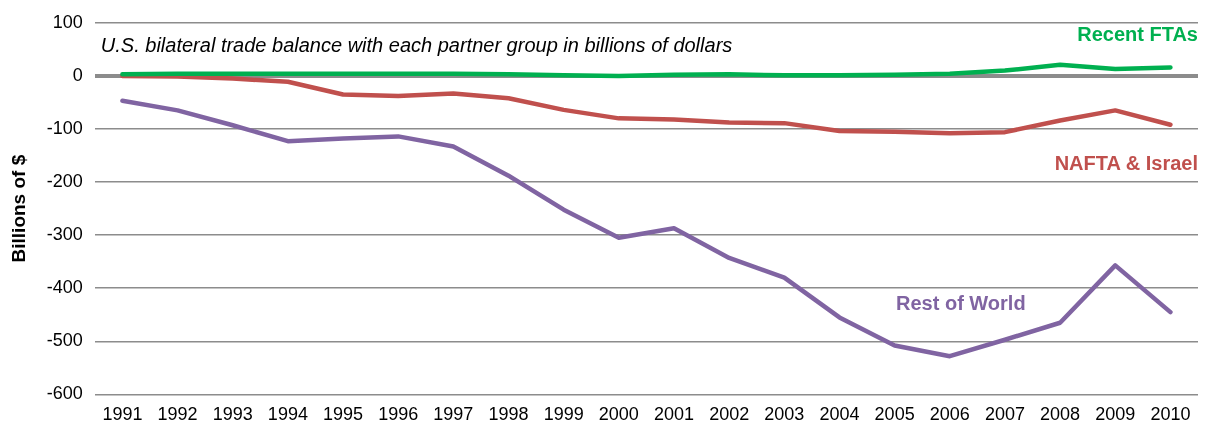  I want to click on x-tick-label: 1998, so click(508, 414).